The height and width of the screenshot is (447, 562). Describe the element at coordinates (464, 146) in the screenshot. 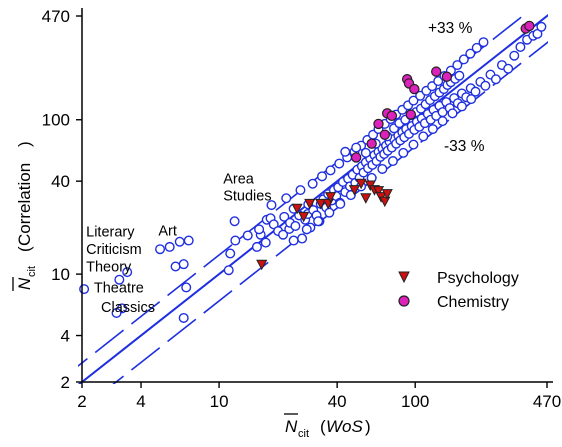

I see `reference-label-minus: -33 %` at that location.